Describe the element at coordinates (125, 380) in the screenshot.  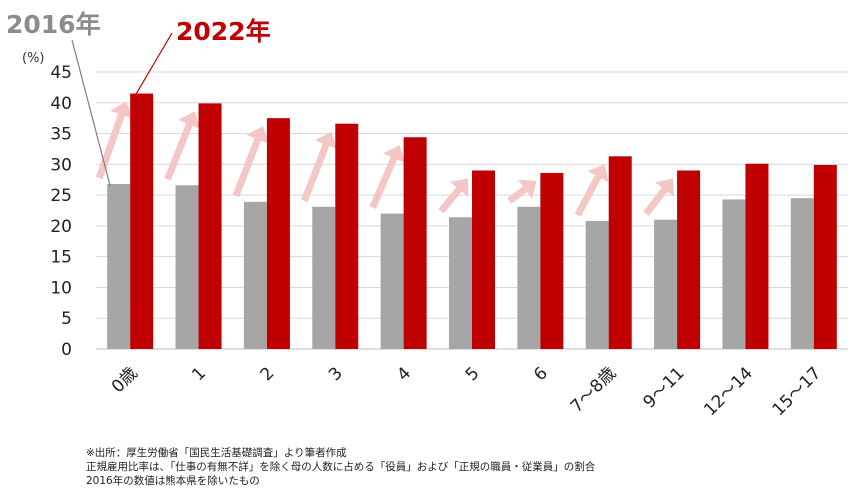
I see `x-tick-label: 0歳` at that location.